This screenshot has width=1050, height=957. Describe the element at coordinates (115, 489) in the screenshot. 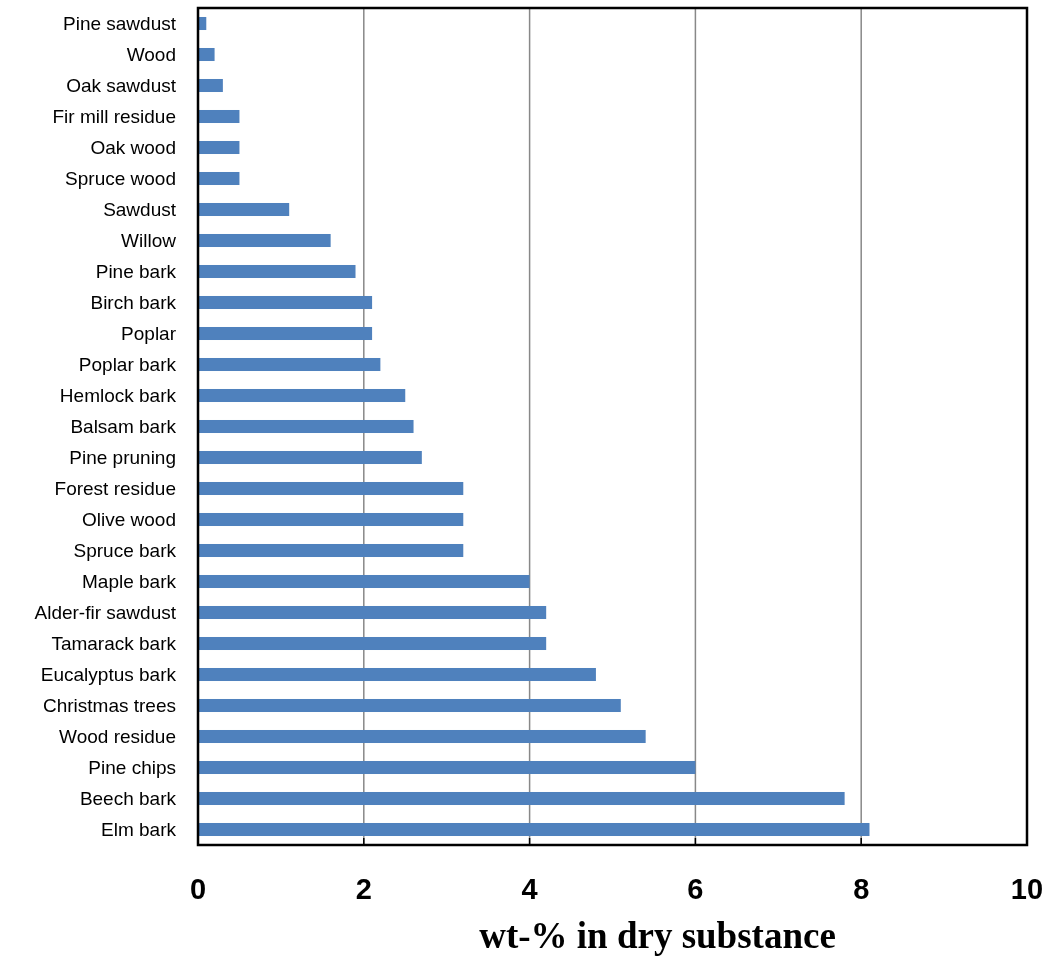

I see `y-tick-label: Forest residue` at that location.